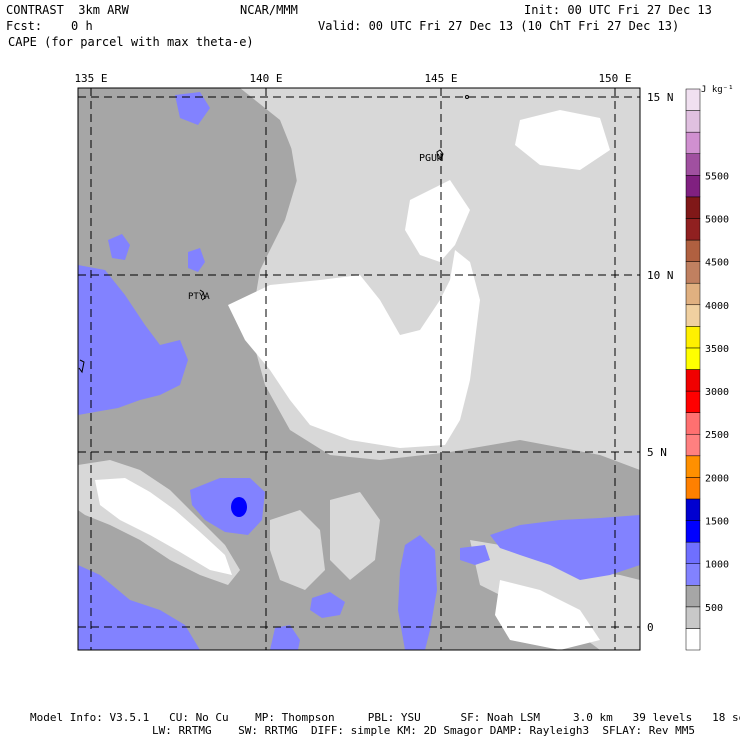  What do you see at coordinates (717, 565) in the screenshot?
I see `legend-label: 1000` at bounding box center [717, 565].